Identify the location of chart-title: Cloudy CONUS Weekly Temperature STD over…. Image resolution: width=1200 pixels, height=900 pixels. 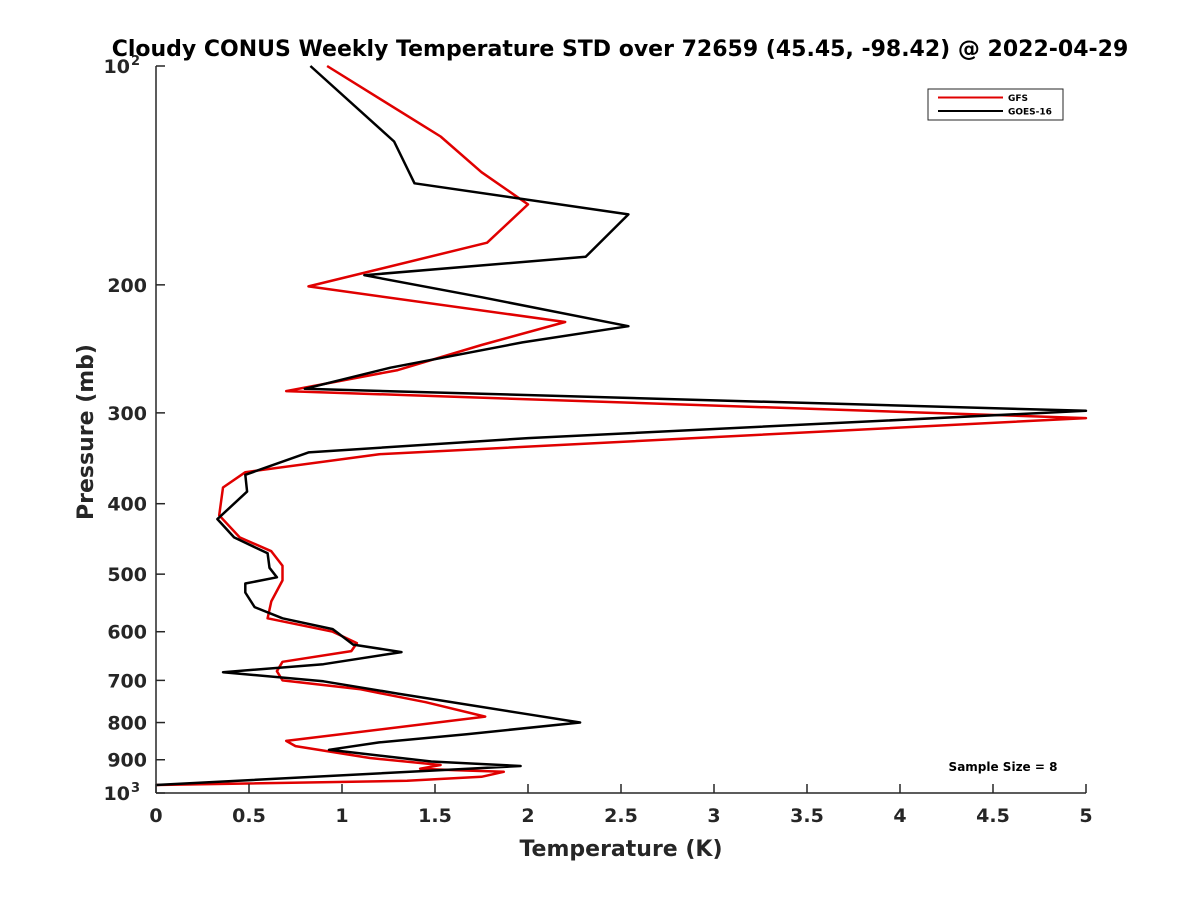
(620, 49).